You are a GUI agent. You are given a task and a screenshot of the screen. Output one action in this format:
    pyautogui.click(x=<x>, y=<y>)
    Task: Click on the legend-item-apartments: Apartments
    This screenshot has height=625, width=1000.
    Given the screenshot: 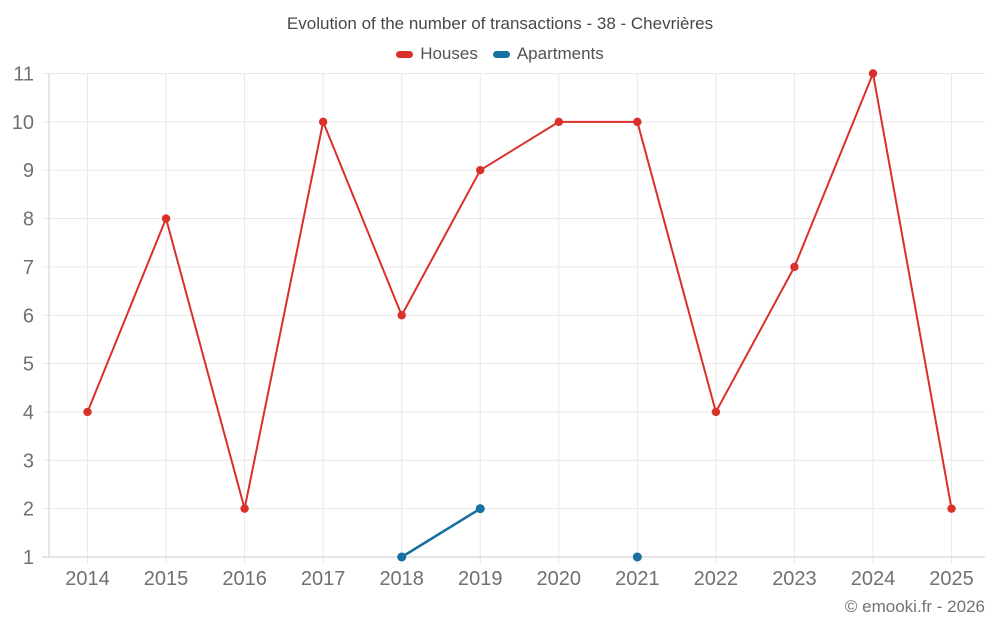 What is the action you would take?
    pyautogui.click(x=548, y=54)
    